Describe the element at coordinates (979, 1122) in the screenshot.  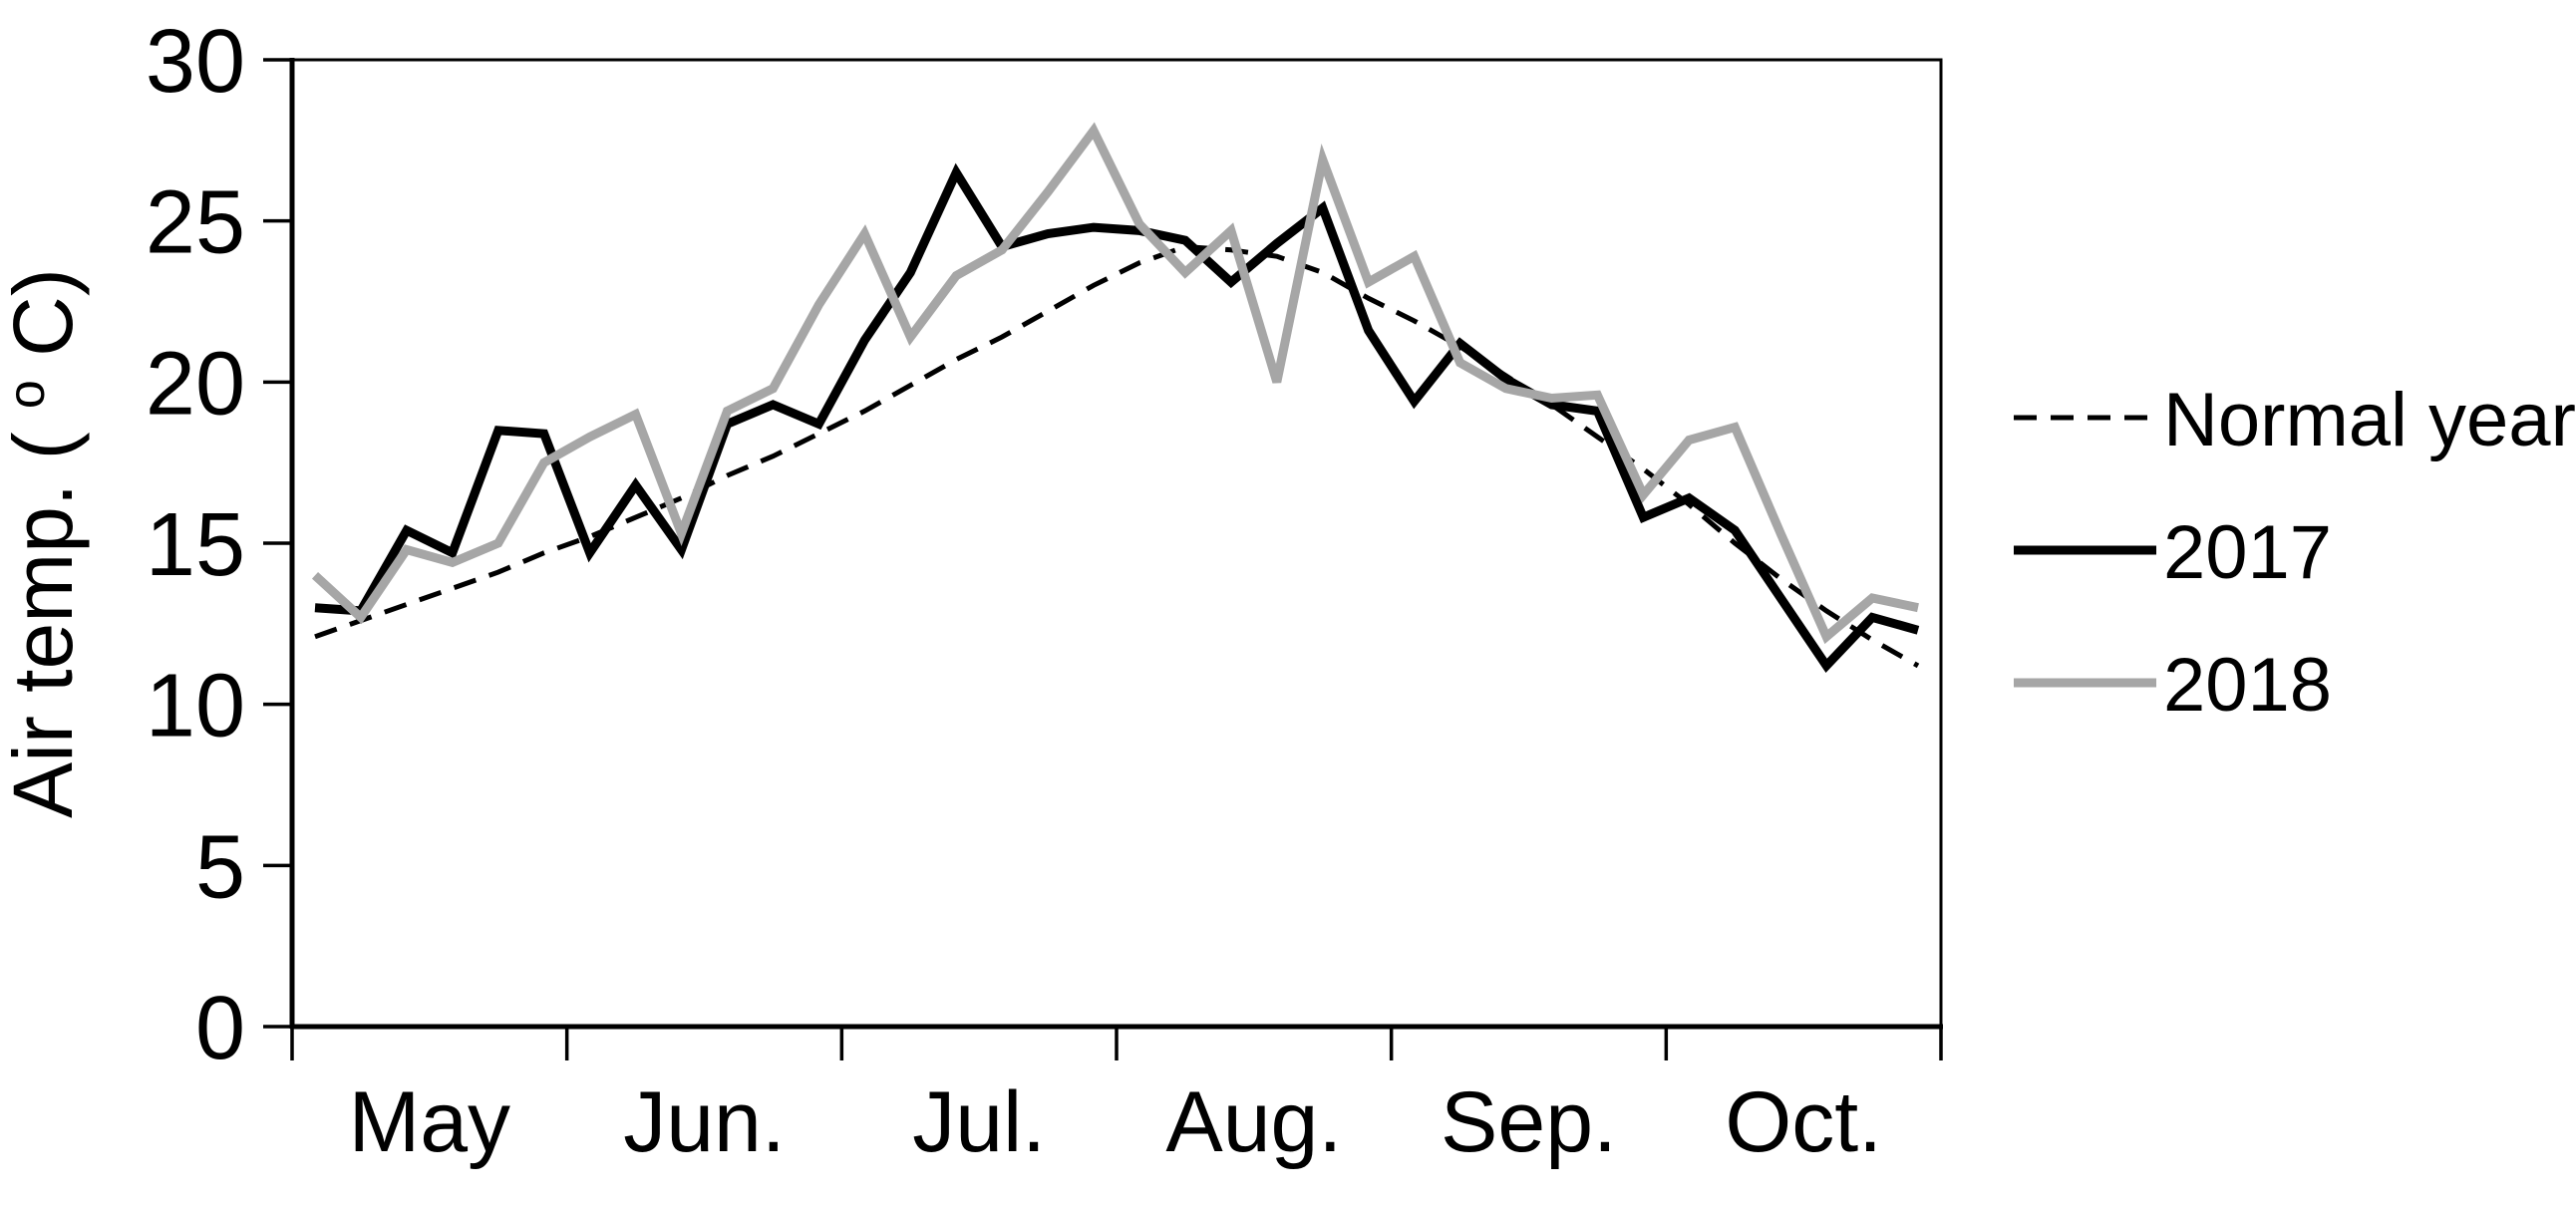
I see `x-month-label: Jul.` at that location.